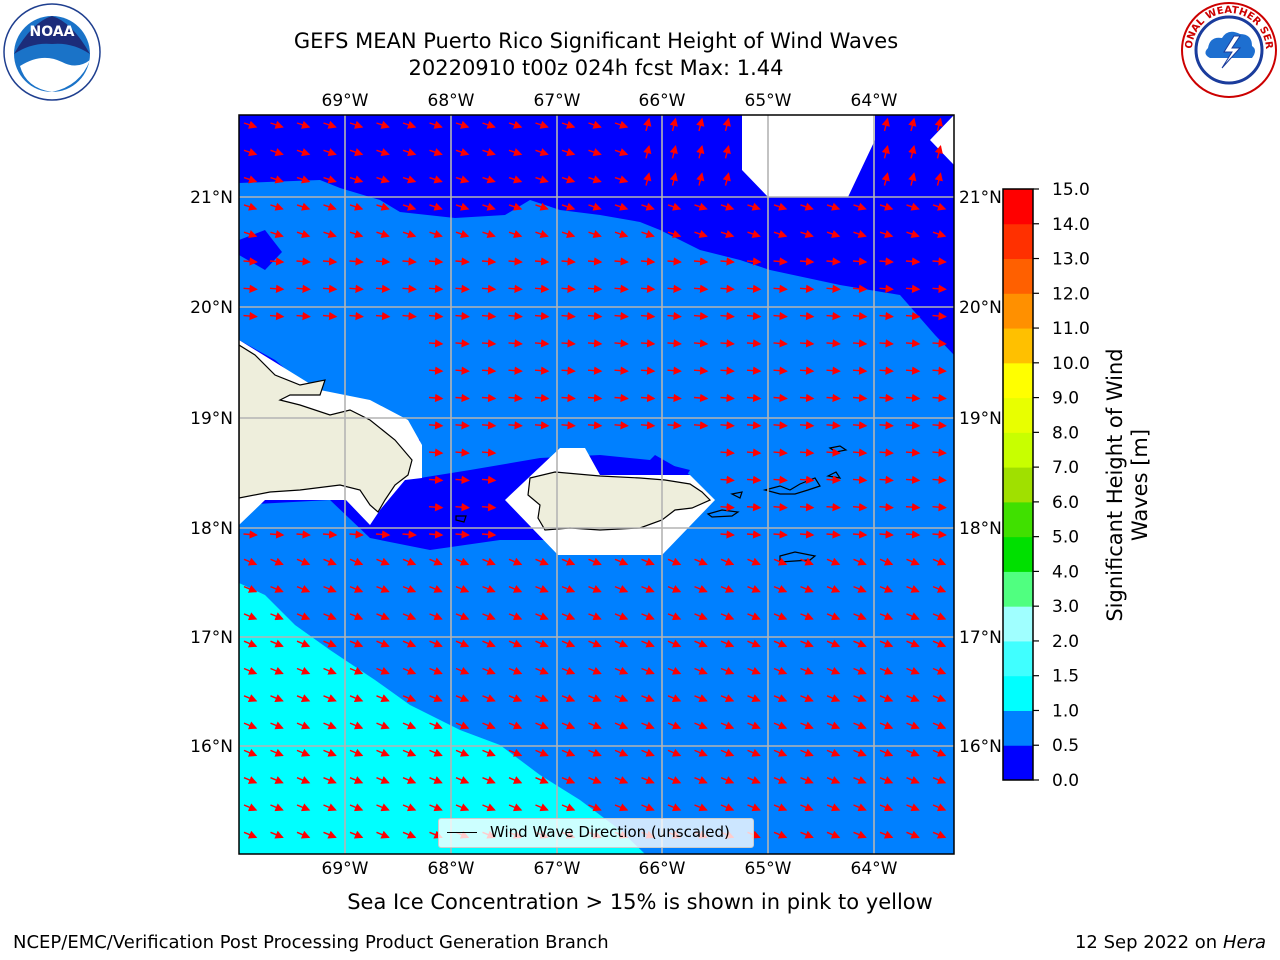  What do you see at coordinates (874, 101) in the screenshot?
I see `lon-label: 64°W` at bounding box center [874, 101].